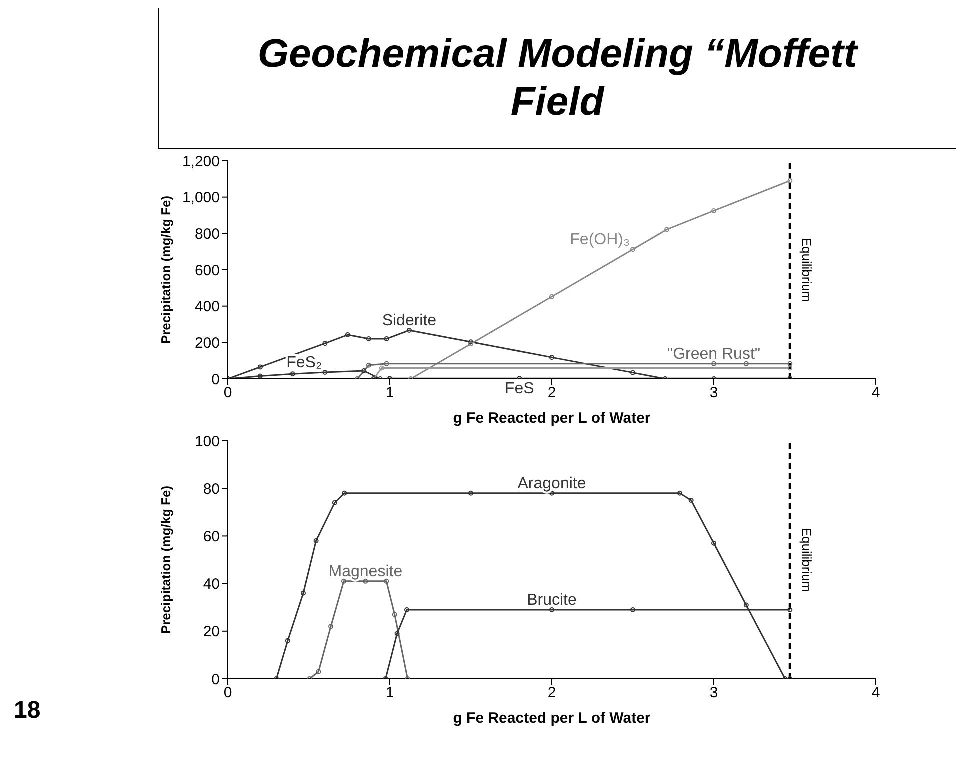 Image resolution: width=964 pixels, height=763 pixels. Describe the element at coordinates (207, 234) in the screenshot. I see `y-tick-label: 800` at that location.